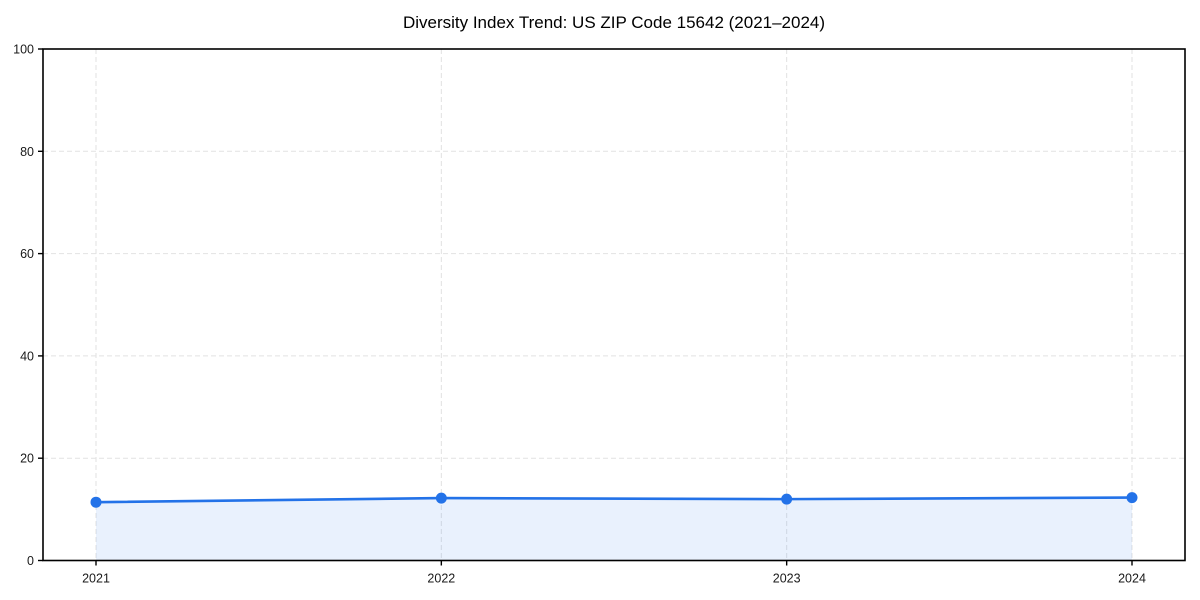  What do you see at coordinates (23, 50) in the screenshot?
I see `y-tick-label: 100` at bounding box center [23, 50].